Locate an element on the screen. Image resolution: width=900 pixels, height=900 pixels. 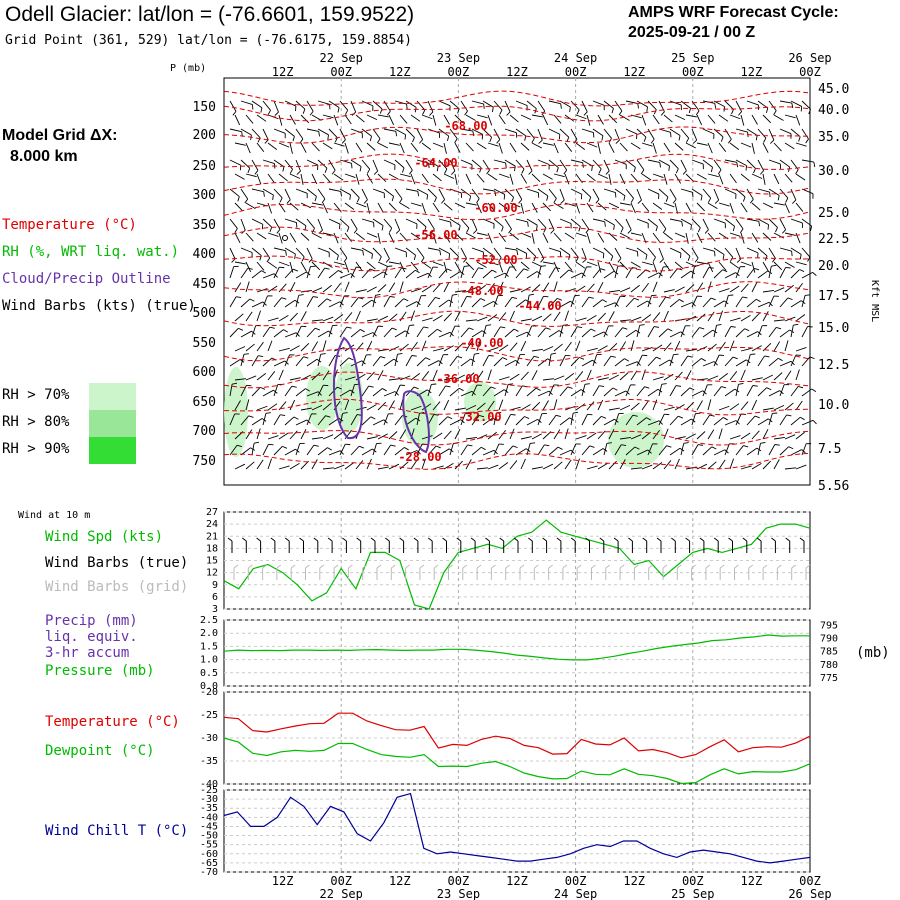
bottom-tick-label: 12Z is located at coordinates (517, 881).